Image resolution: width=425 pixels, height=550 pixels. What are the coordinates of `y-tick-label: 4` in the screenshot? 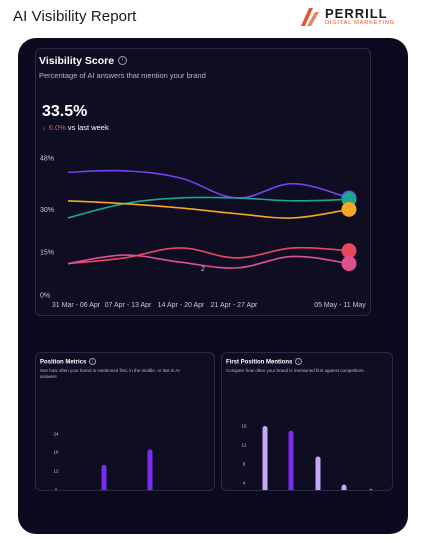 It's located at (244, 483).